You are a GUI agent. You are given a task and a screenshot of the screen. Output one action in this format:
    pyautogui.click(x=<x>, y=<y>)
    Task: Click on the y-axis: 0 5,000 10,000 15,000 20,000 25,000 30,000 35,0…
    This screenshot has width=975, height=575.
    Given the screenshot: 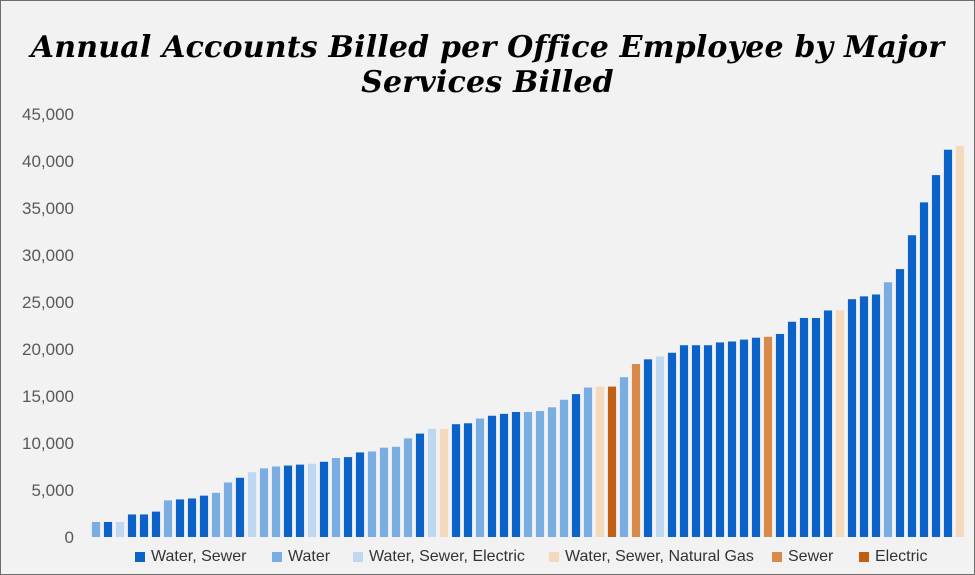 What is the action you would take?
    pyautogui.click(x=48, y=326)
    